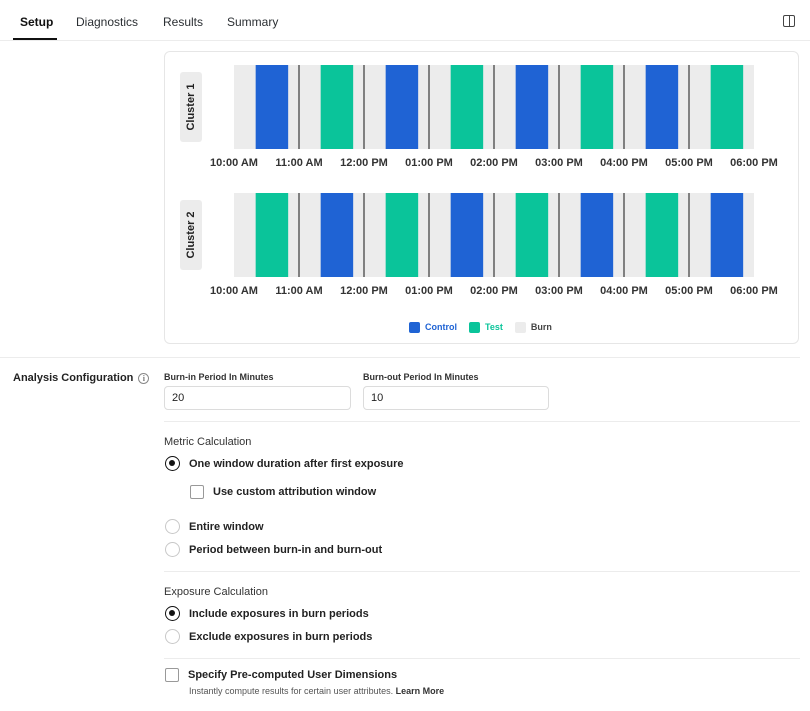 The image size is (810, 711). I want to click on tab-setup: Setup, so click(37, 22).